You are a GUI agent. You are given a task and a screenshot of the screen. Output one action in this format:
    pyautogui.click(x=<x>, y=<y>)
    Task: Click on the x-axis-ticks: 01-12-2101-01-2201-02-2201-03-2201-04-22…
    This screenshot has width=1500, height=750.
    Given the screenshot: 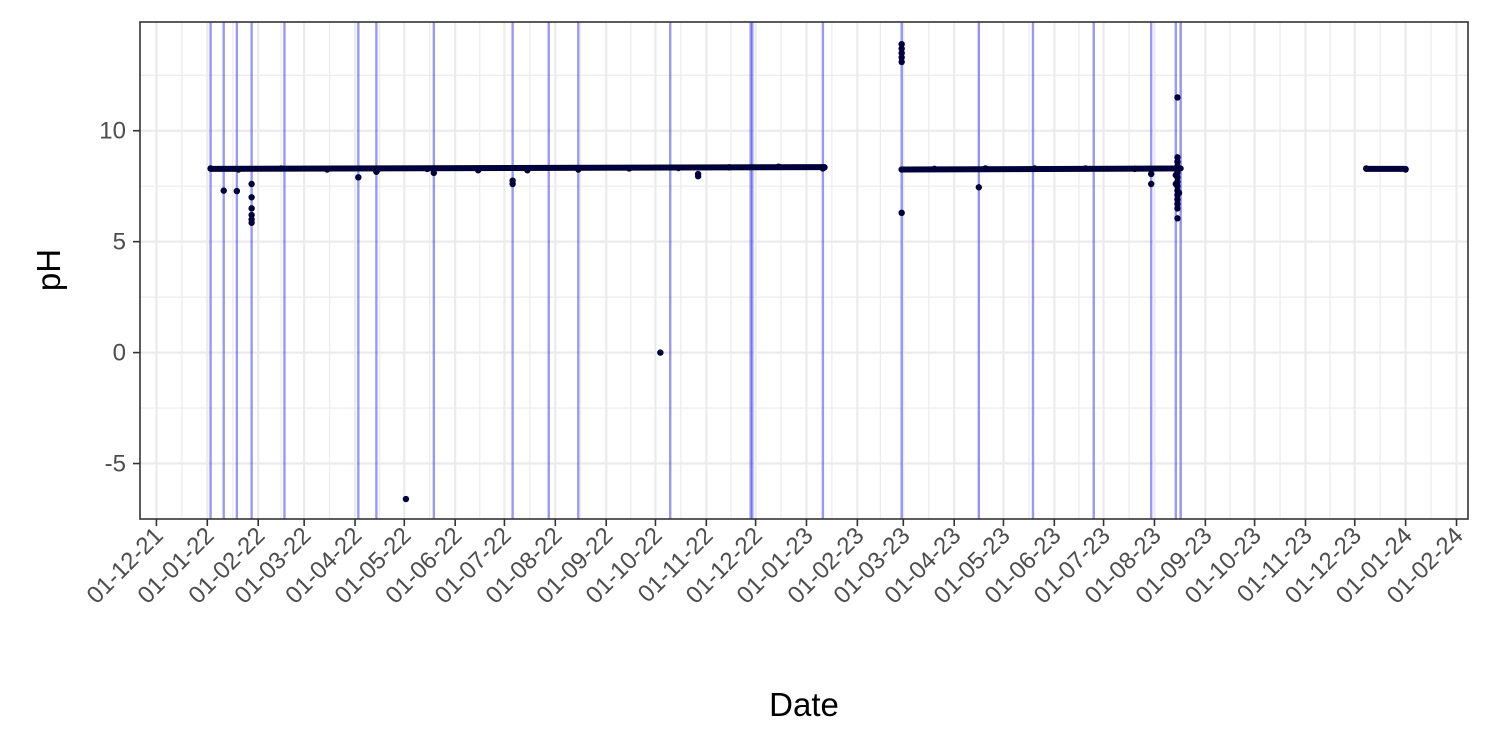 What is the action you would take?
    pyautogui.click(x=775, y=564)
    